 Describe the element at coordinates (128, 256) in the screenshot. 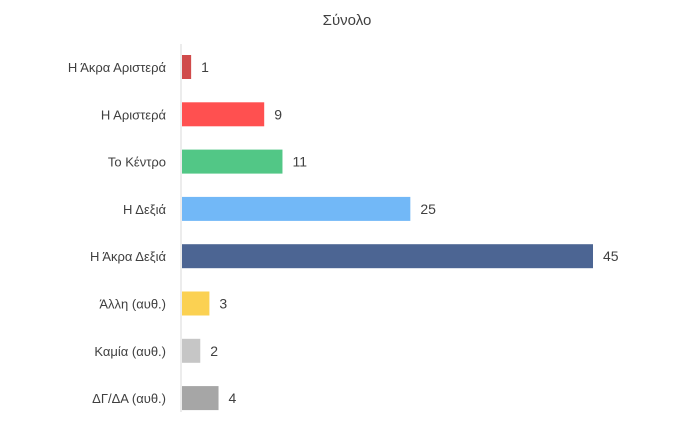

I see `category-label: Η Άκρα Δεξιά` at that location.